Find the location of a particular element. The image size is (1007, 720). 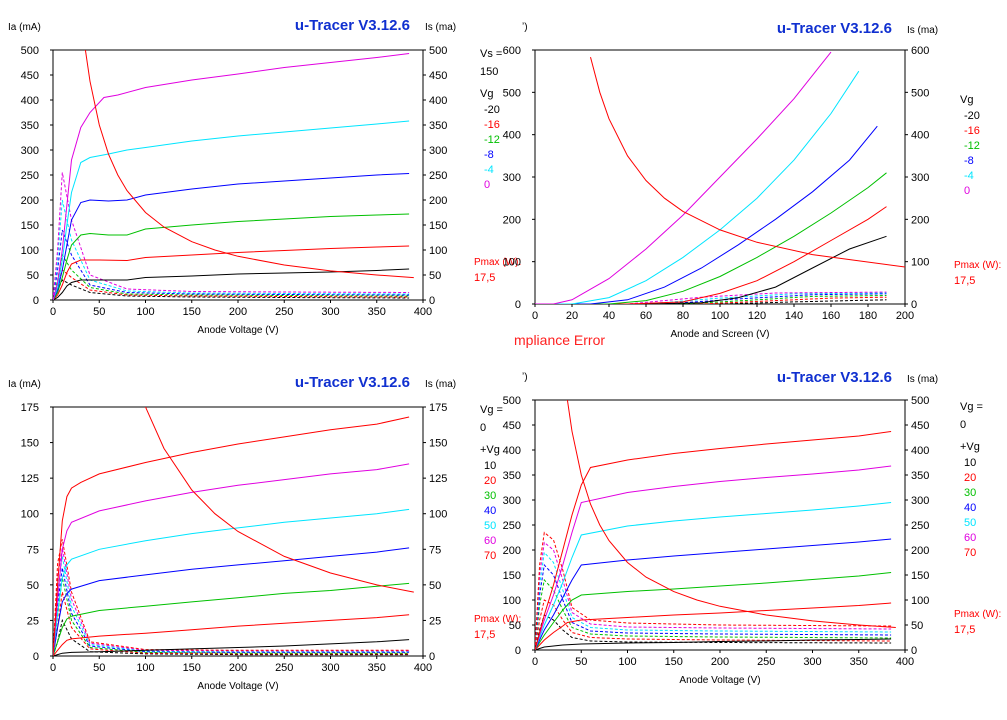

x-tick-label: 80 is located at coordinates (683, 316).